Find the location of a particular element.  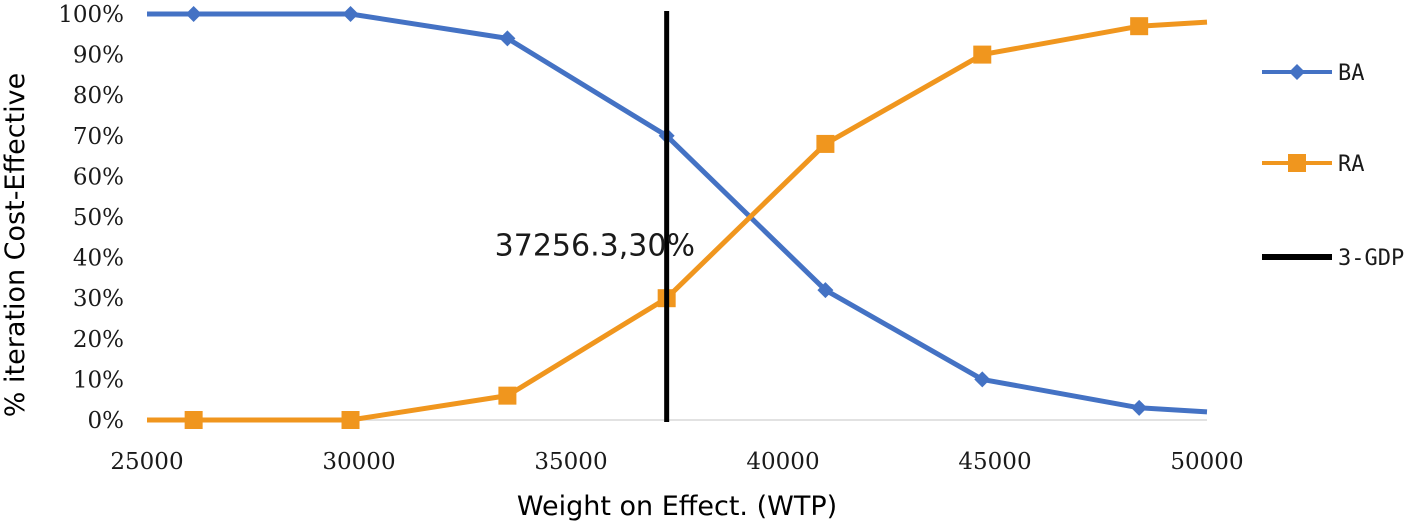

legend-item-ra: RA is located at coordinates (1313, 164).